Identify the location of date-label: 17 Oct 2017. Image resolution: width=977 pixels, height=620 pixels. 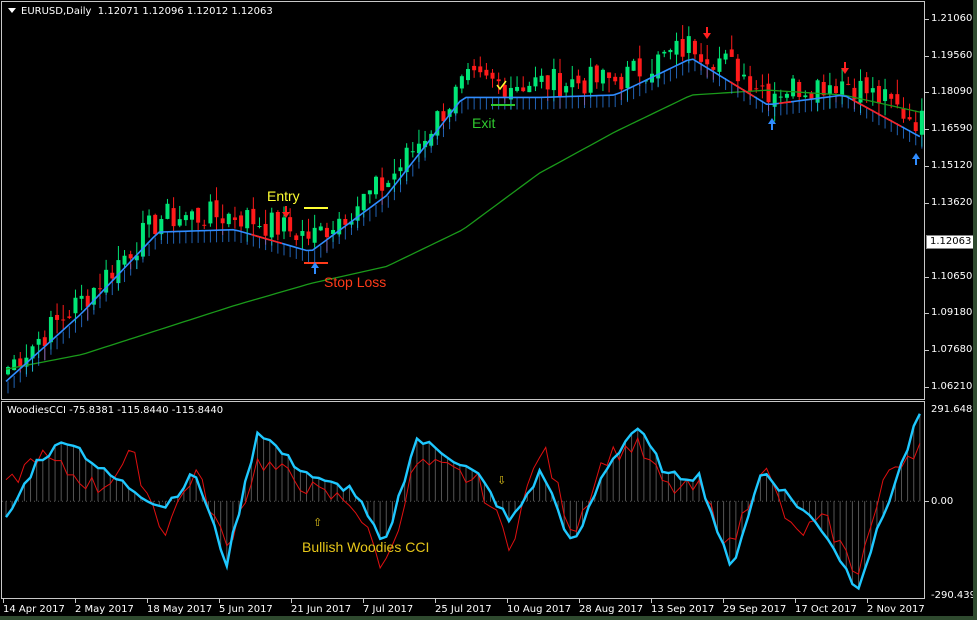
(826, 609).